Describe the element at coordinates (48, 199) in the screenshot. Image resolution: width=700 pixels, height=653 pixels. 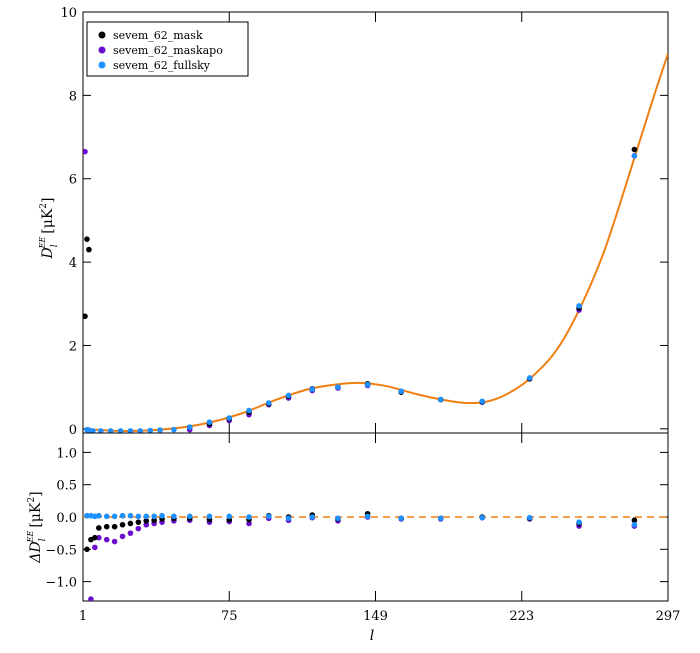
I see `top-ylabel-unit-close: ]` at that location.